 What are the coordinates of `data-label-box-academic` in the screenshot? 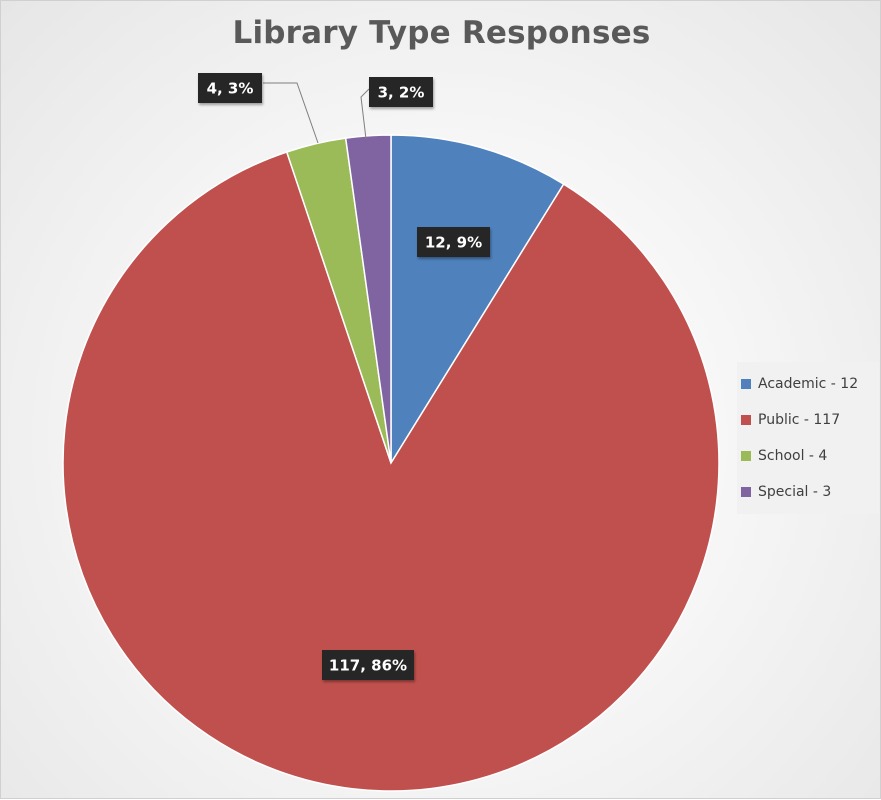 It's located at (453, 242).